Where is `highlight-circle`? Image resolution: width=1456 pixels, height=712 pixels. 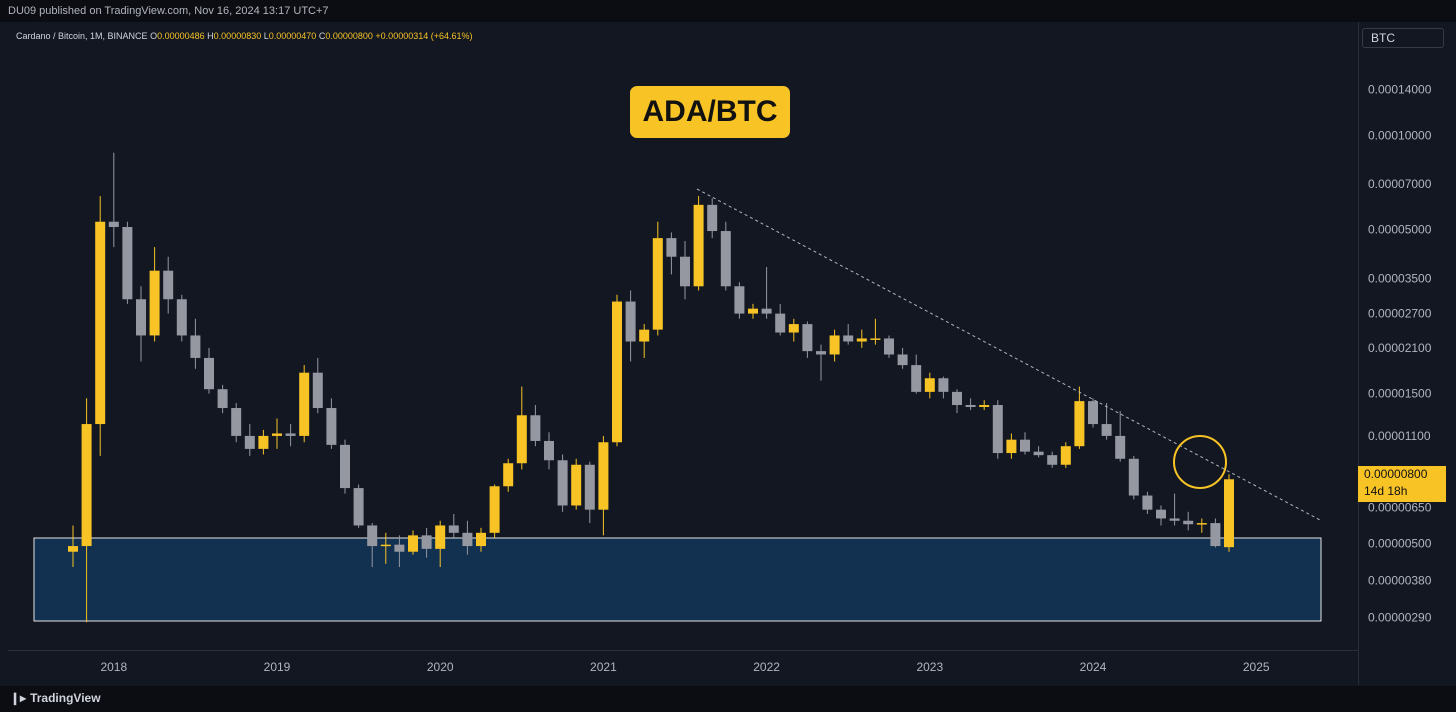
highlight-circle is located at coordinates (1200, 462).